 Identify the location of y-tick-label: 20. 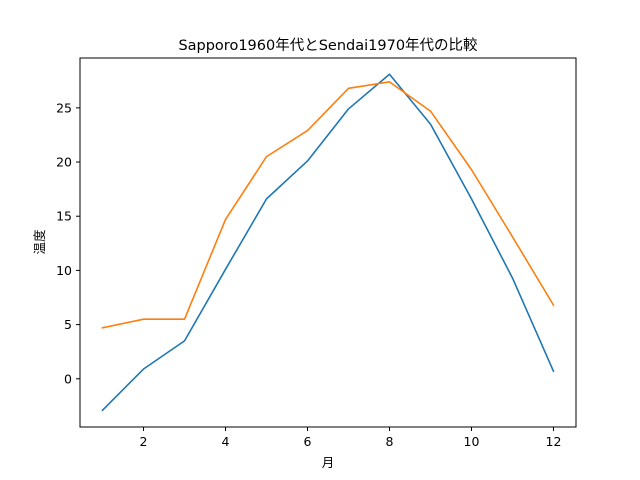
(64, 162).